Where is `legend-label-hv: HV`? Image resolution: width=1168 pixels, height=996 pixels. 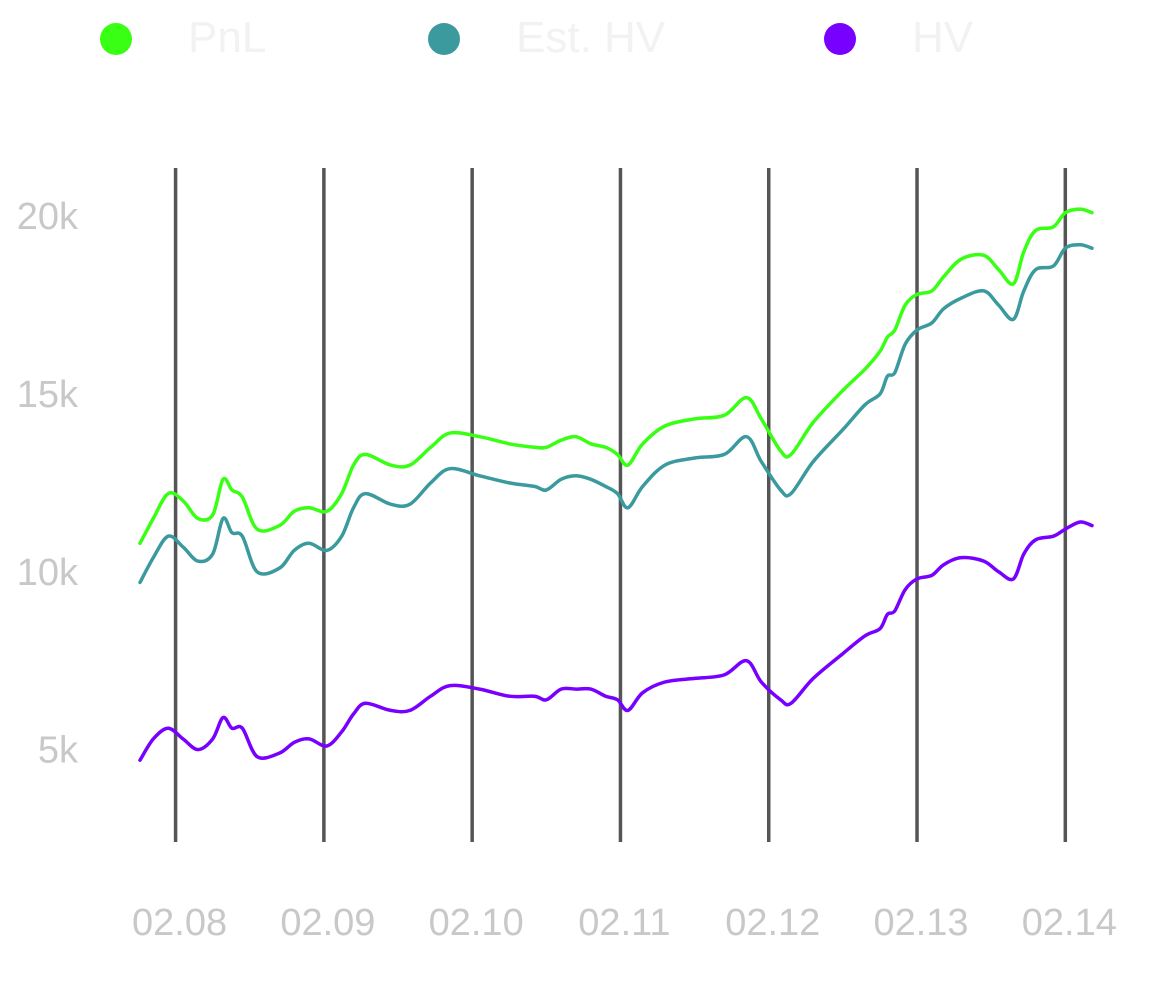 legend-label-hv: HV is located at coordinates (943, 37).